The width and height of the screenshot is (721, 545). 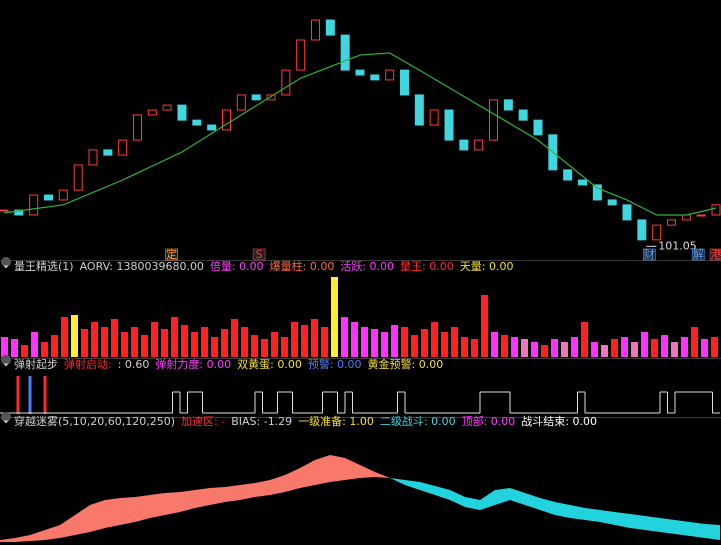 I want to click on header-text: 二级战斗: 0.00, so click(x=418, y=421).